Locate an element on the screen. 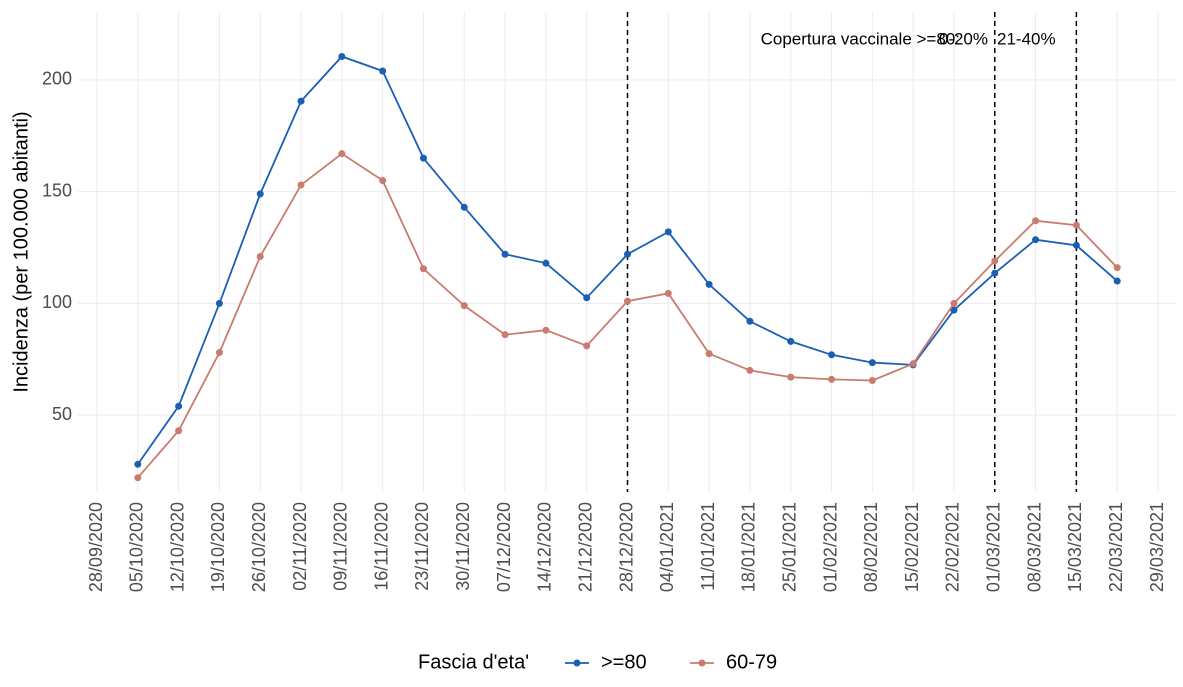  x-tick-label: 18/01/2021 is located at coordinates (749, 547).